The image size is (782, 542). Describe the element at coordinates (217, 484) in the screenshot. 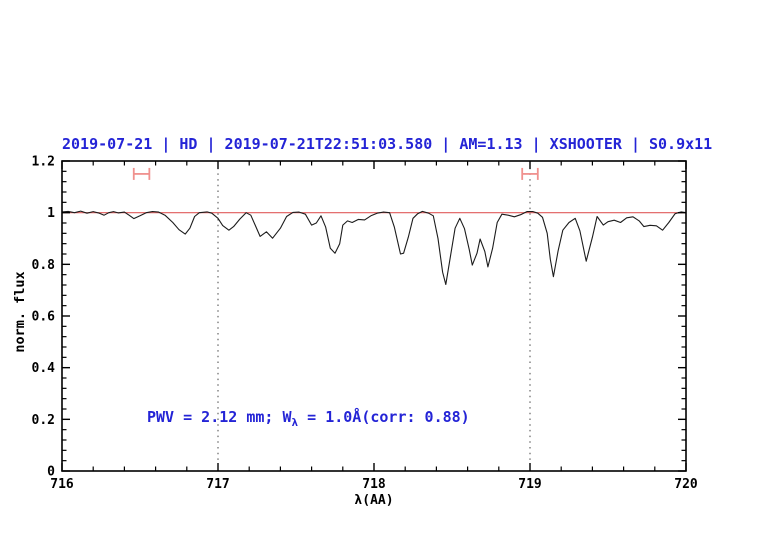

I see `x-tick-label: 717` at that location.